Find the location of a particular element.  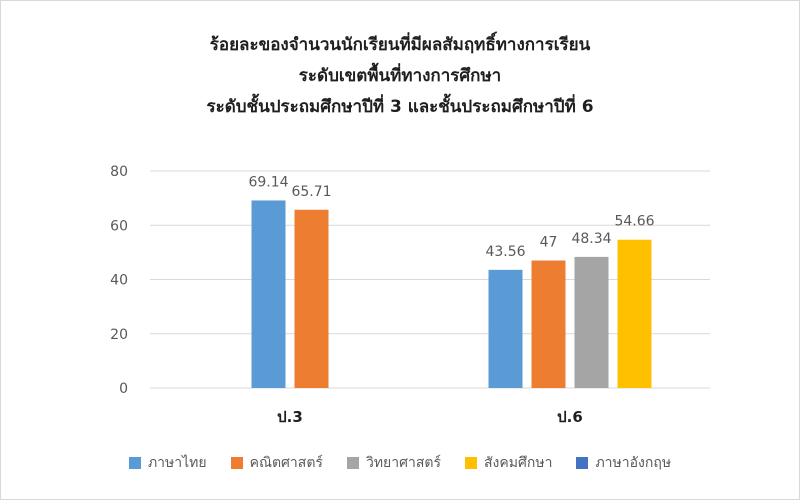

legend-label: ภาษาไทย is located at coordinates (177, 463).